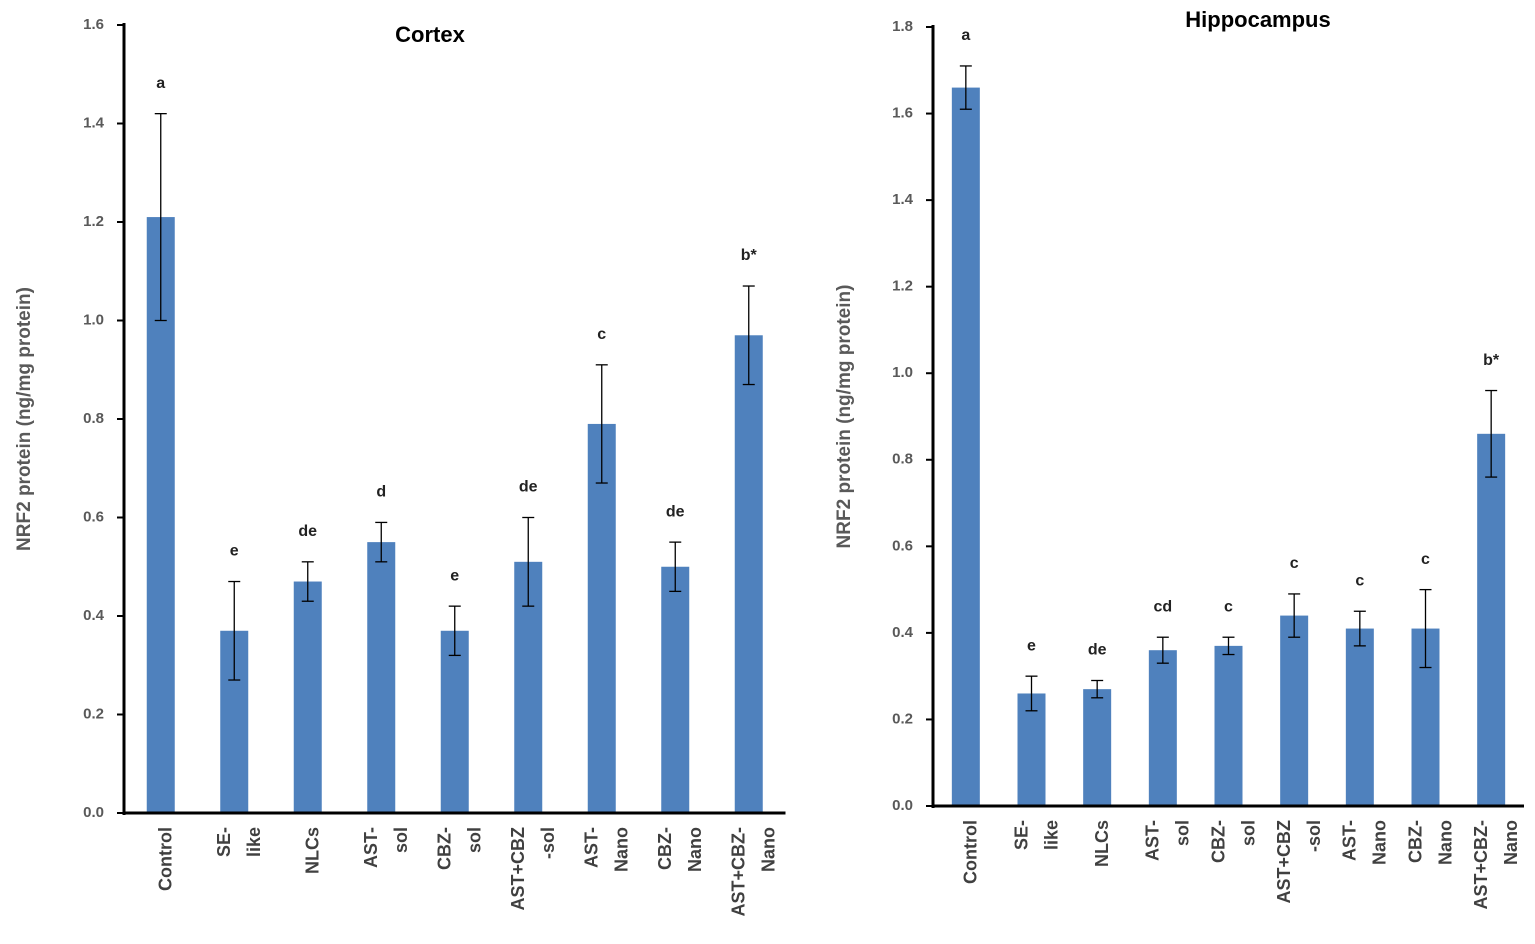  What do you see at coordinates (381, 492) in the screenshot?
I see `significance-letter: d` at bounding box center [381, 492].